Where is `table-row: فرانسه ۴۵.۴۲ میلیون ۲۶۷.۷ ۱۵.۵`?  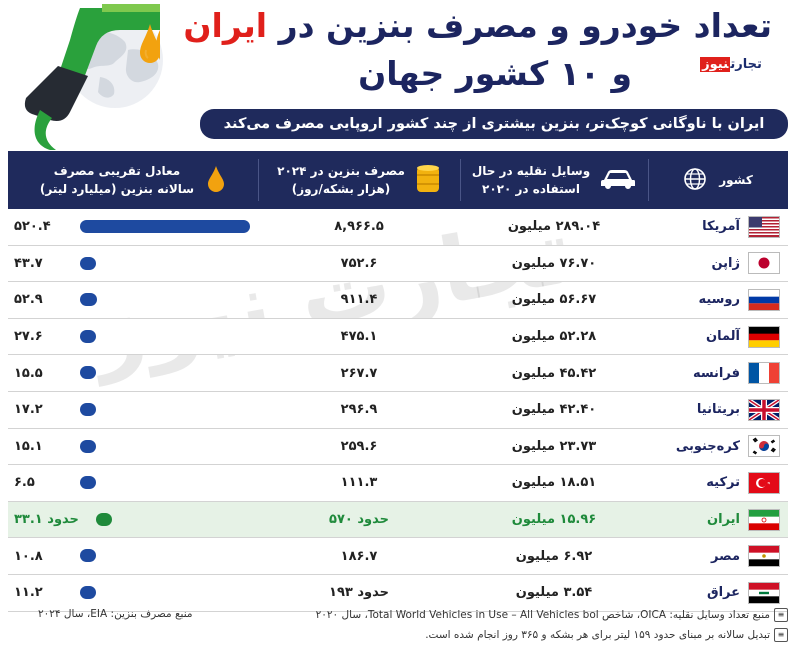
table-row: فرانسه ۴۵.۴۲ میلیون ۲۶۷.۷ ۱۵.۵ is located at coordinates (398, 373).